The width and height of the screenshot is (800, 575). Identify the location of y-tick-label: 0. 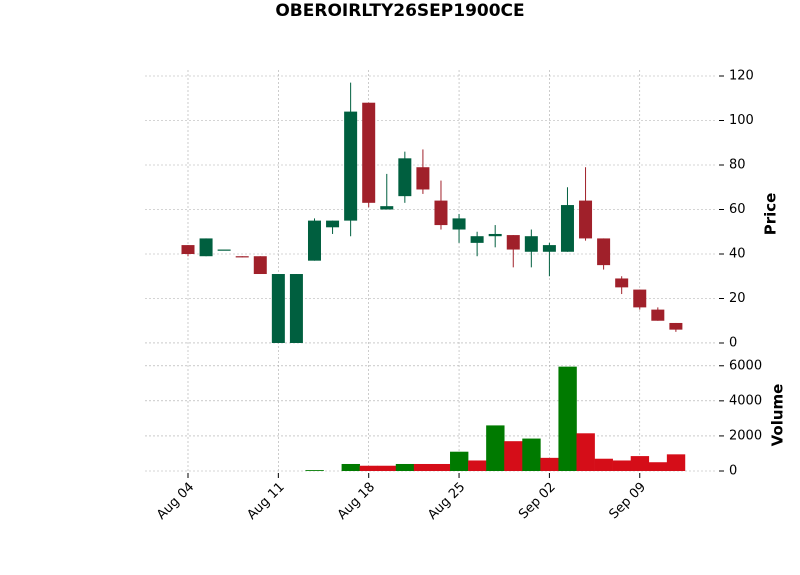
(733, 342).